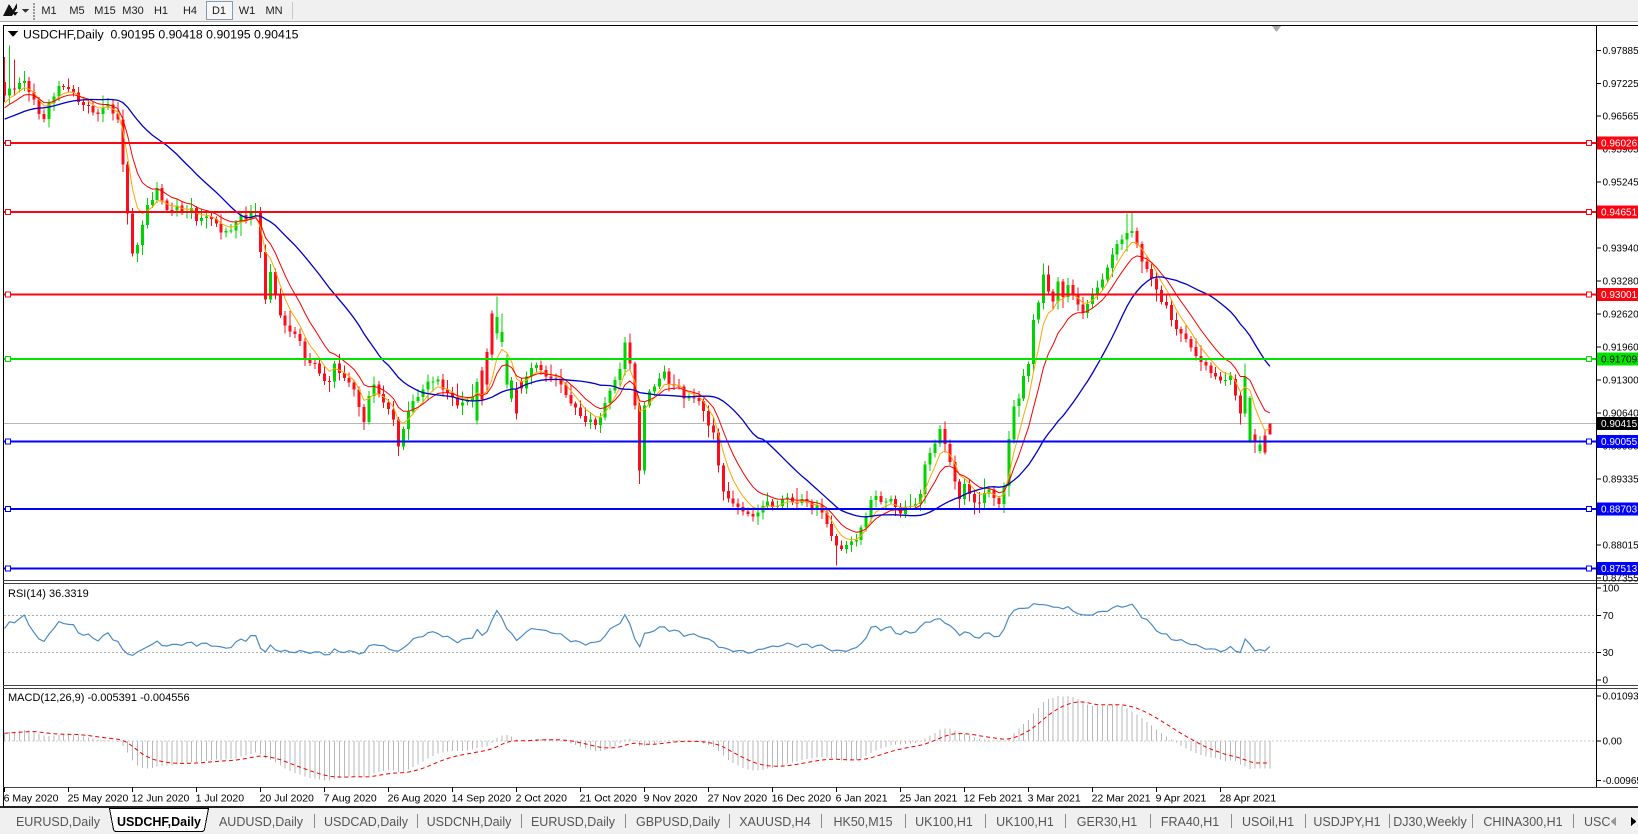  I want to click on svg-text: 6 May 2020, so click(31, 799).